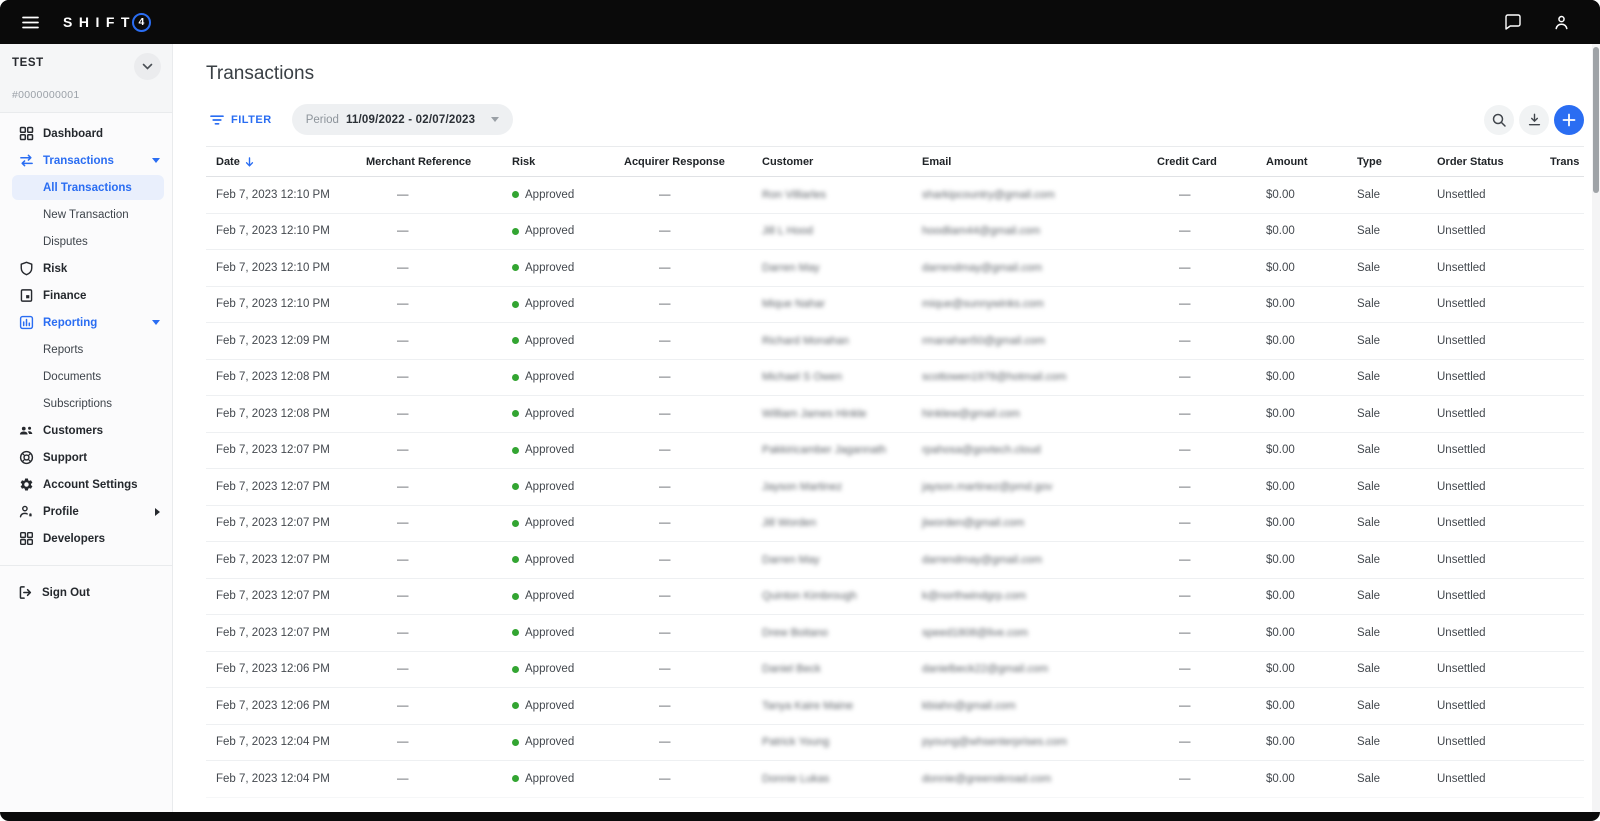 The height and width of the screenshot is (821, 1600). What do you see at coordinates (281, 162) in the screenshot?
I see `column-header-date: Date` at bounding box center [281, 162].